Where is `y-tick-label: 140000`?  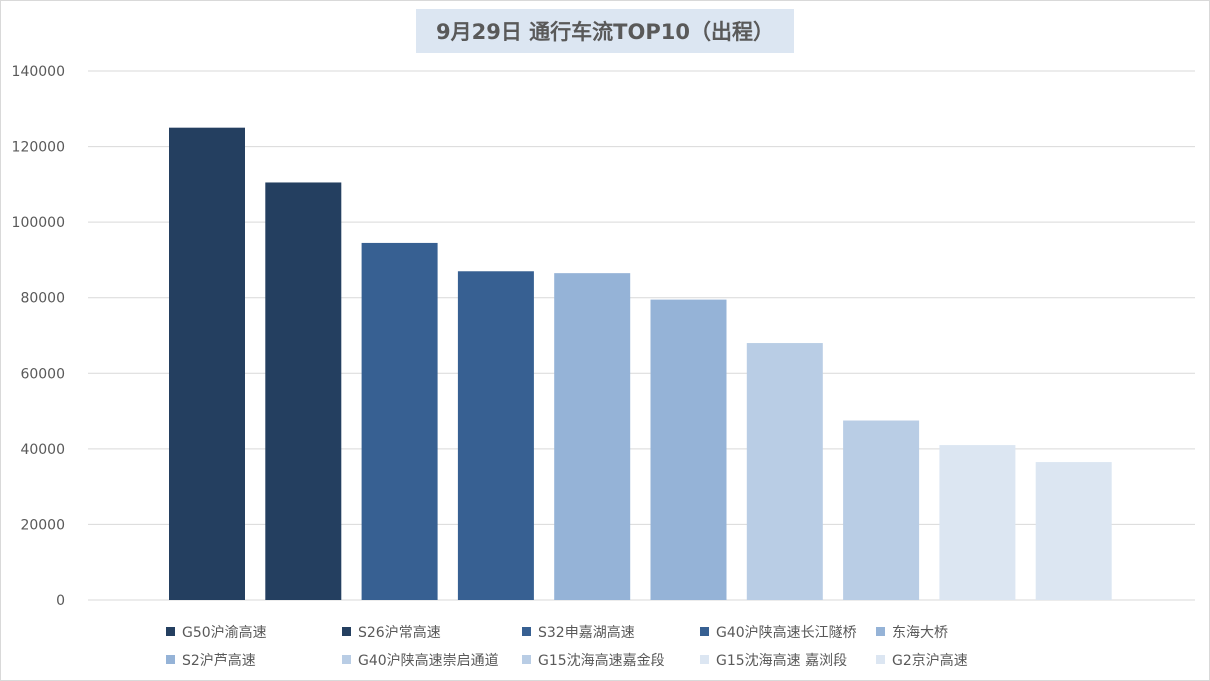
y-tick-label: 140000 is located at coordinates (38, 72).